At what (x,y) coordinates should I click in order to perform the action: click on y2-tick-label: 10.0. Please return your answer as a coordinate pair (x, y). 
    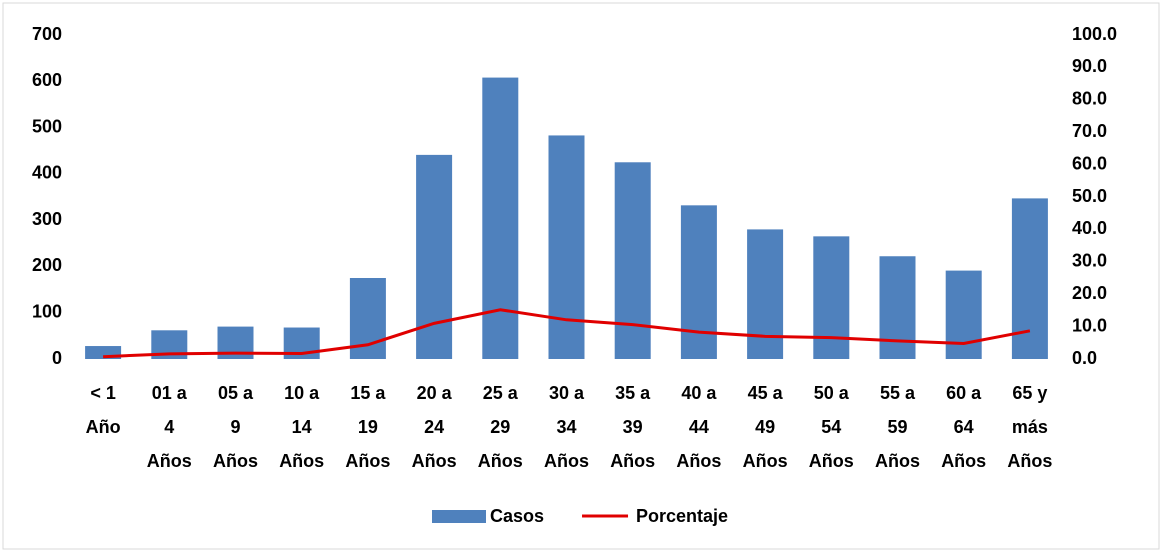
    Looking at the image, I should click on (1089, 325).